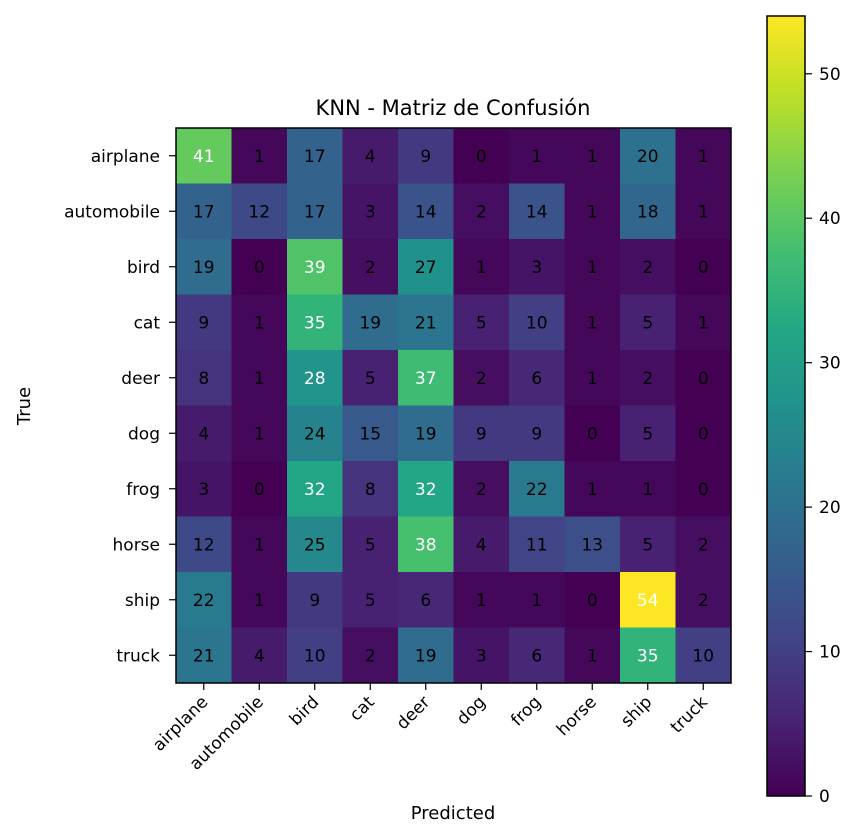 This screenshot has height=839, width=860. I want to click on cell-value-label: 27, so click(426, 268).